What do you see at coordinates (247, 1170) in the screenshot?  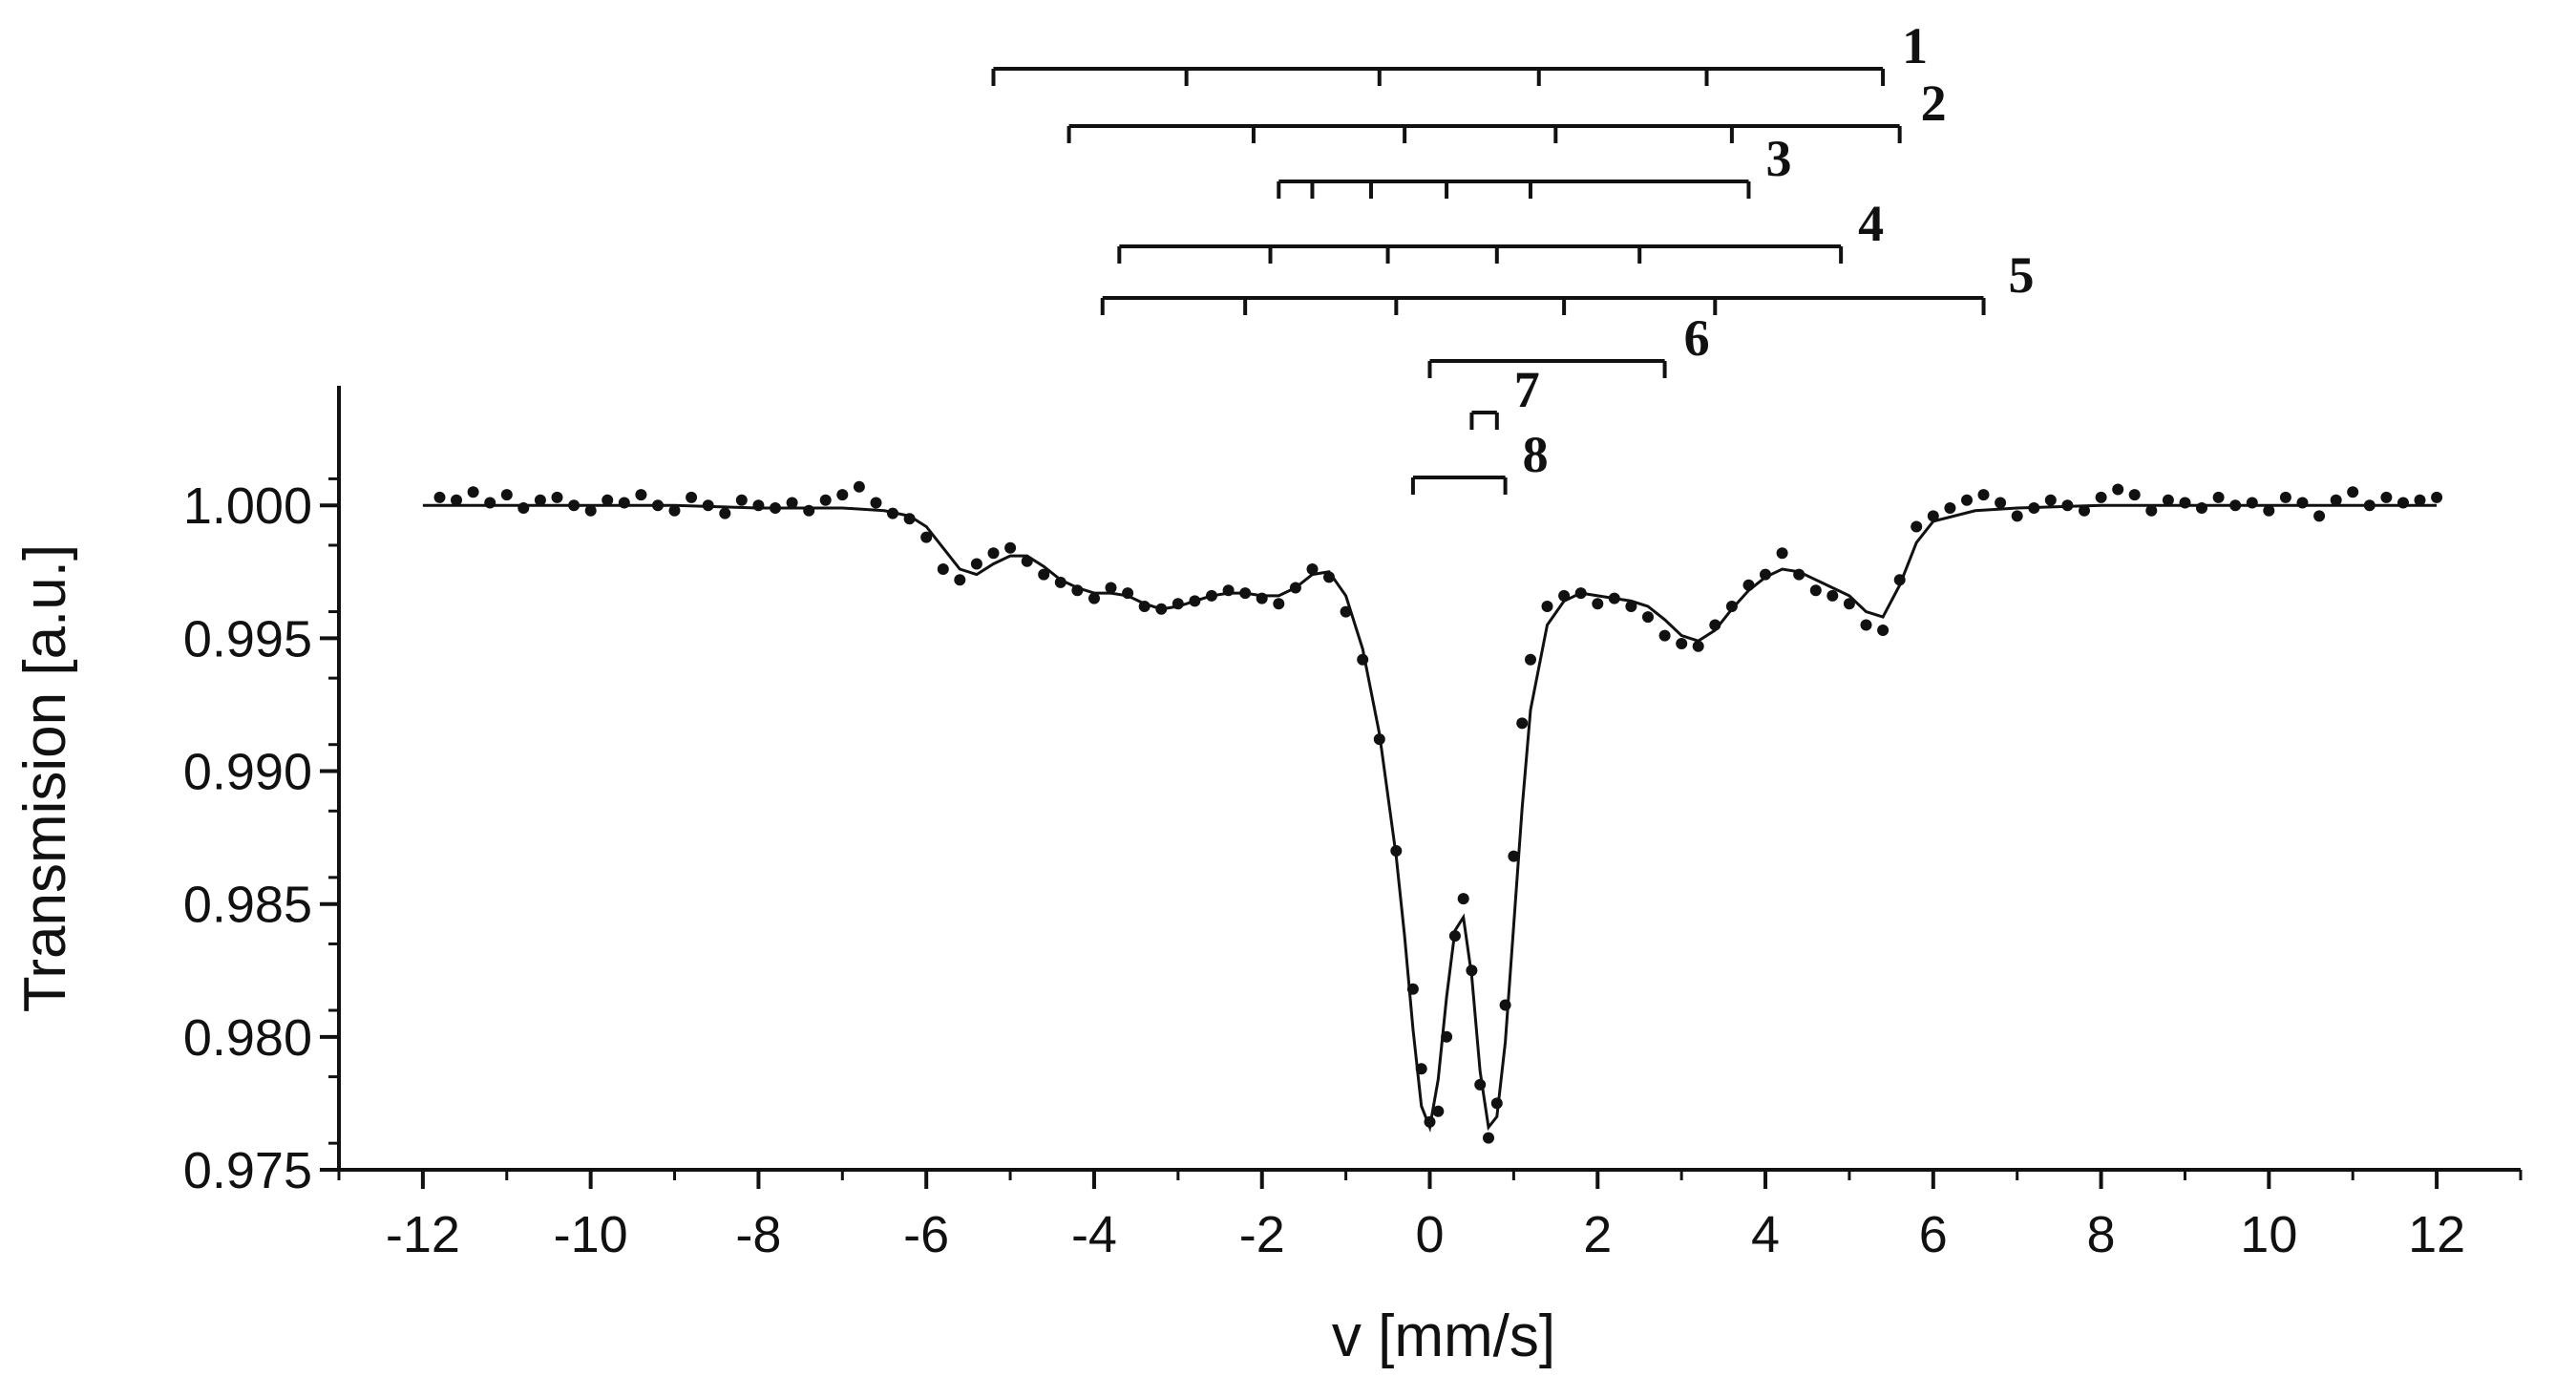 I see `y-tick-label: 0.975` at bounding box center [247, 1170].